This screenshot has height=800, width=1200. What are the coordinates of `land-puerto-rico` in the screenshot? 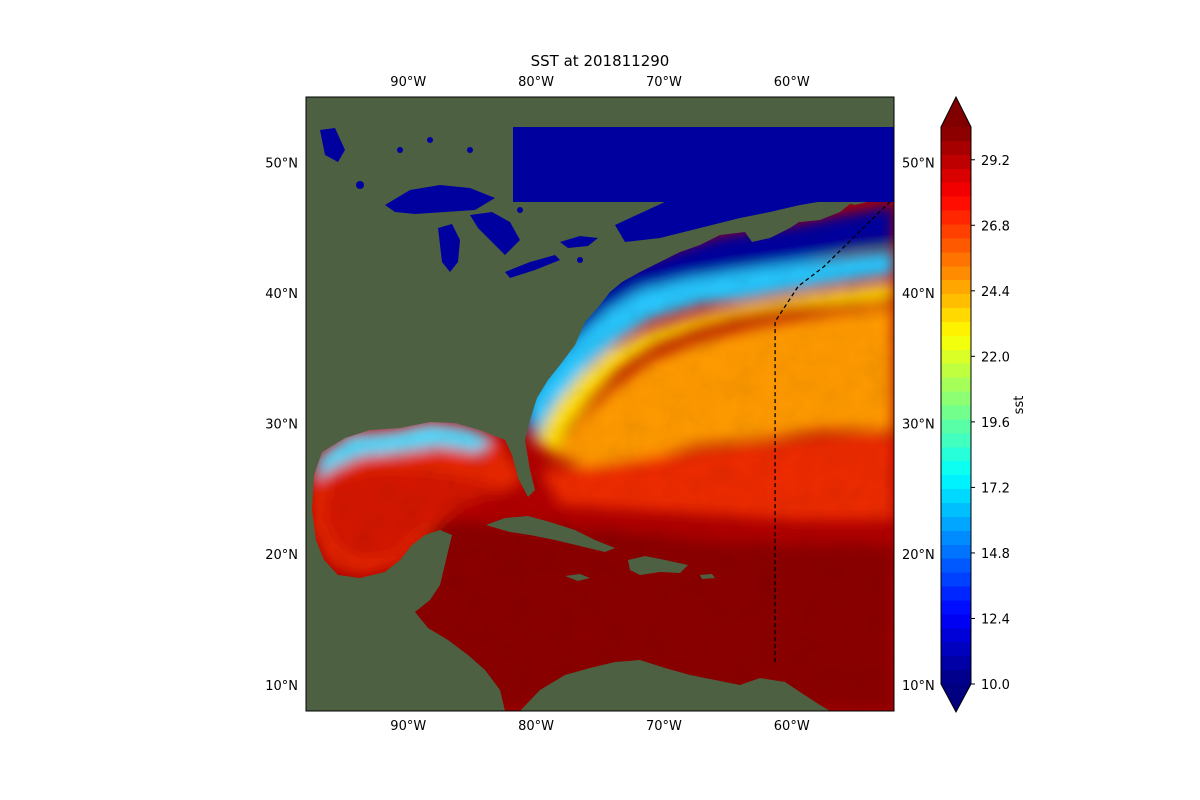 It's located at (707, 576).